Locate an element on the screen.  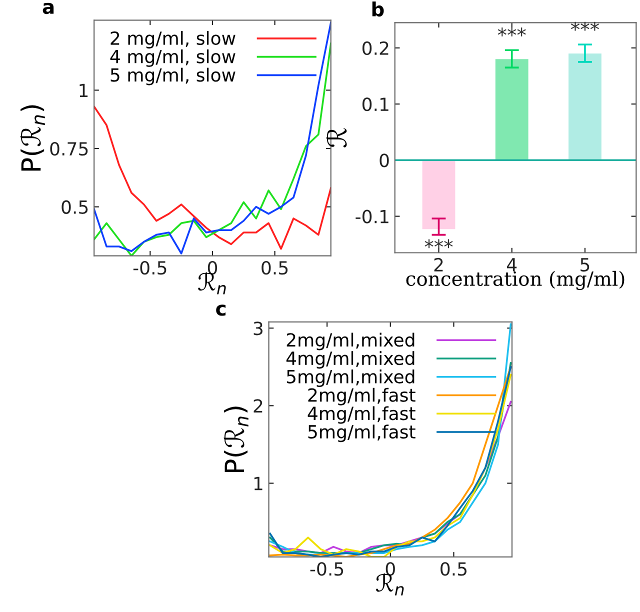
y-tick-label: 0.75 is located at coordinates (69, 149).